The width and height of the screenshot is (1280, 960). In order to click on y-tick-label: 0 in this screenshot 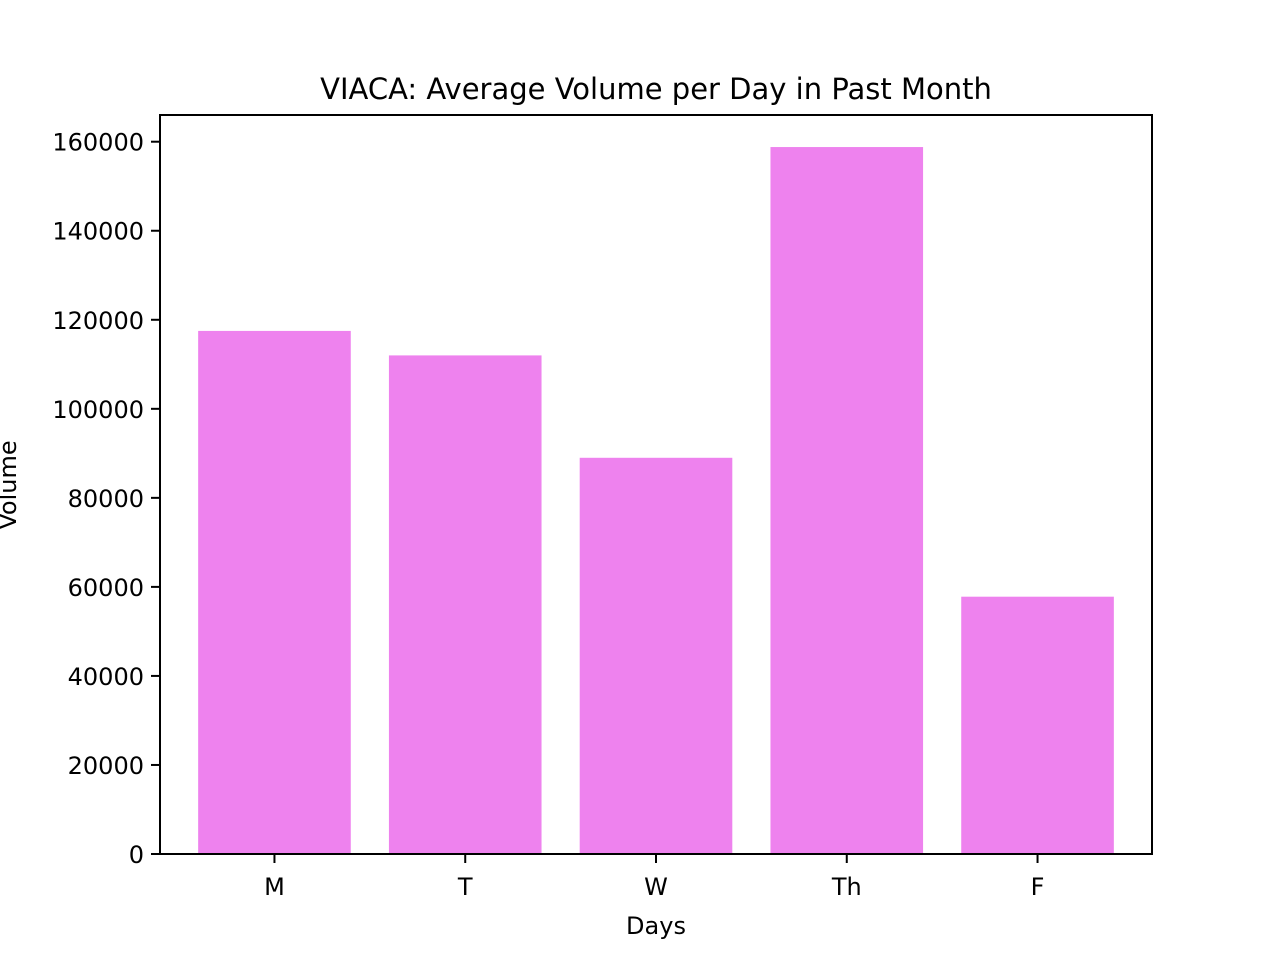, I will do `click(136, 855)`.